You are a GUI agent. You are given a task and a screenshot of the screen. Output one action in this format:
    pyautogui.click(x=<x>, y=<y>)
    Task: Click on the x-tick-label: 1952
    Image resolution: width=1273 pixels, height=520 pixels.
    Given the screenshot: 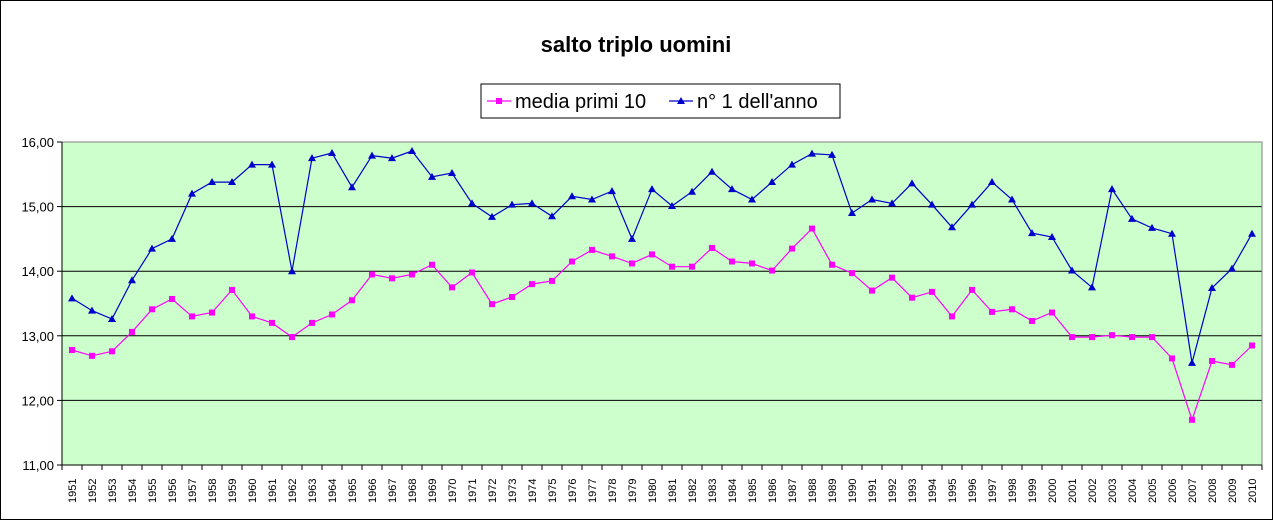 What is the action you would take?
    pyautogui.click(x=93, y=491)
    